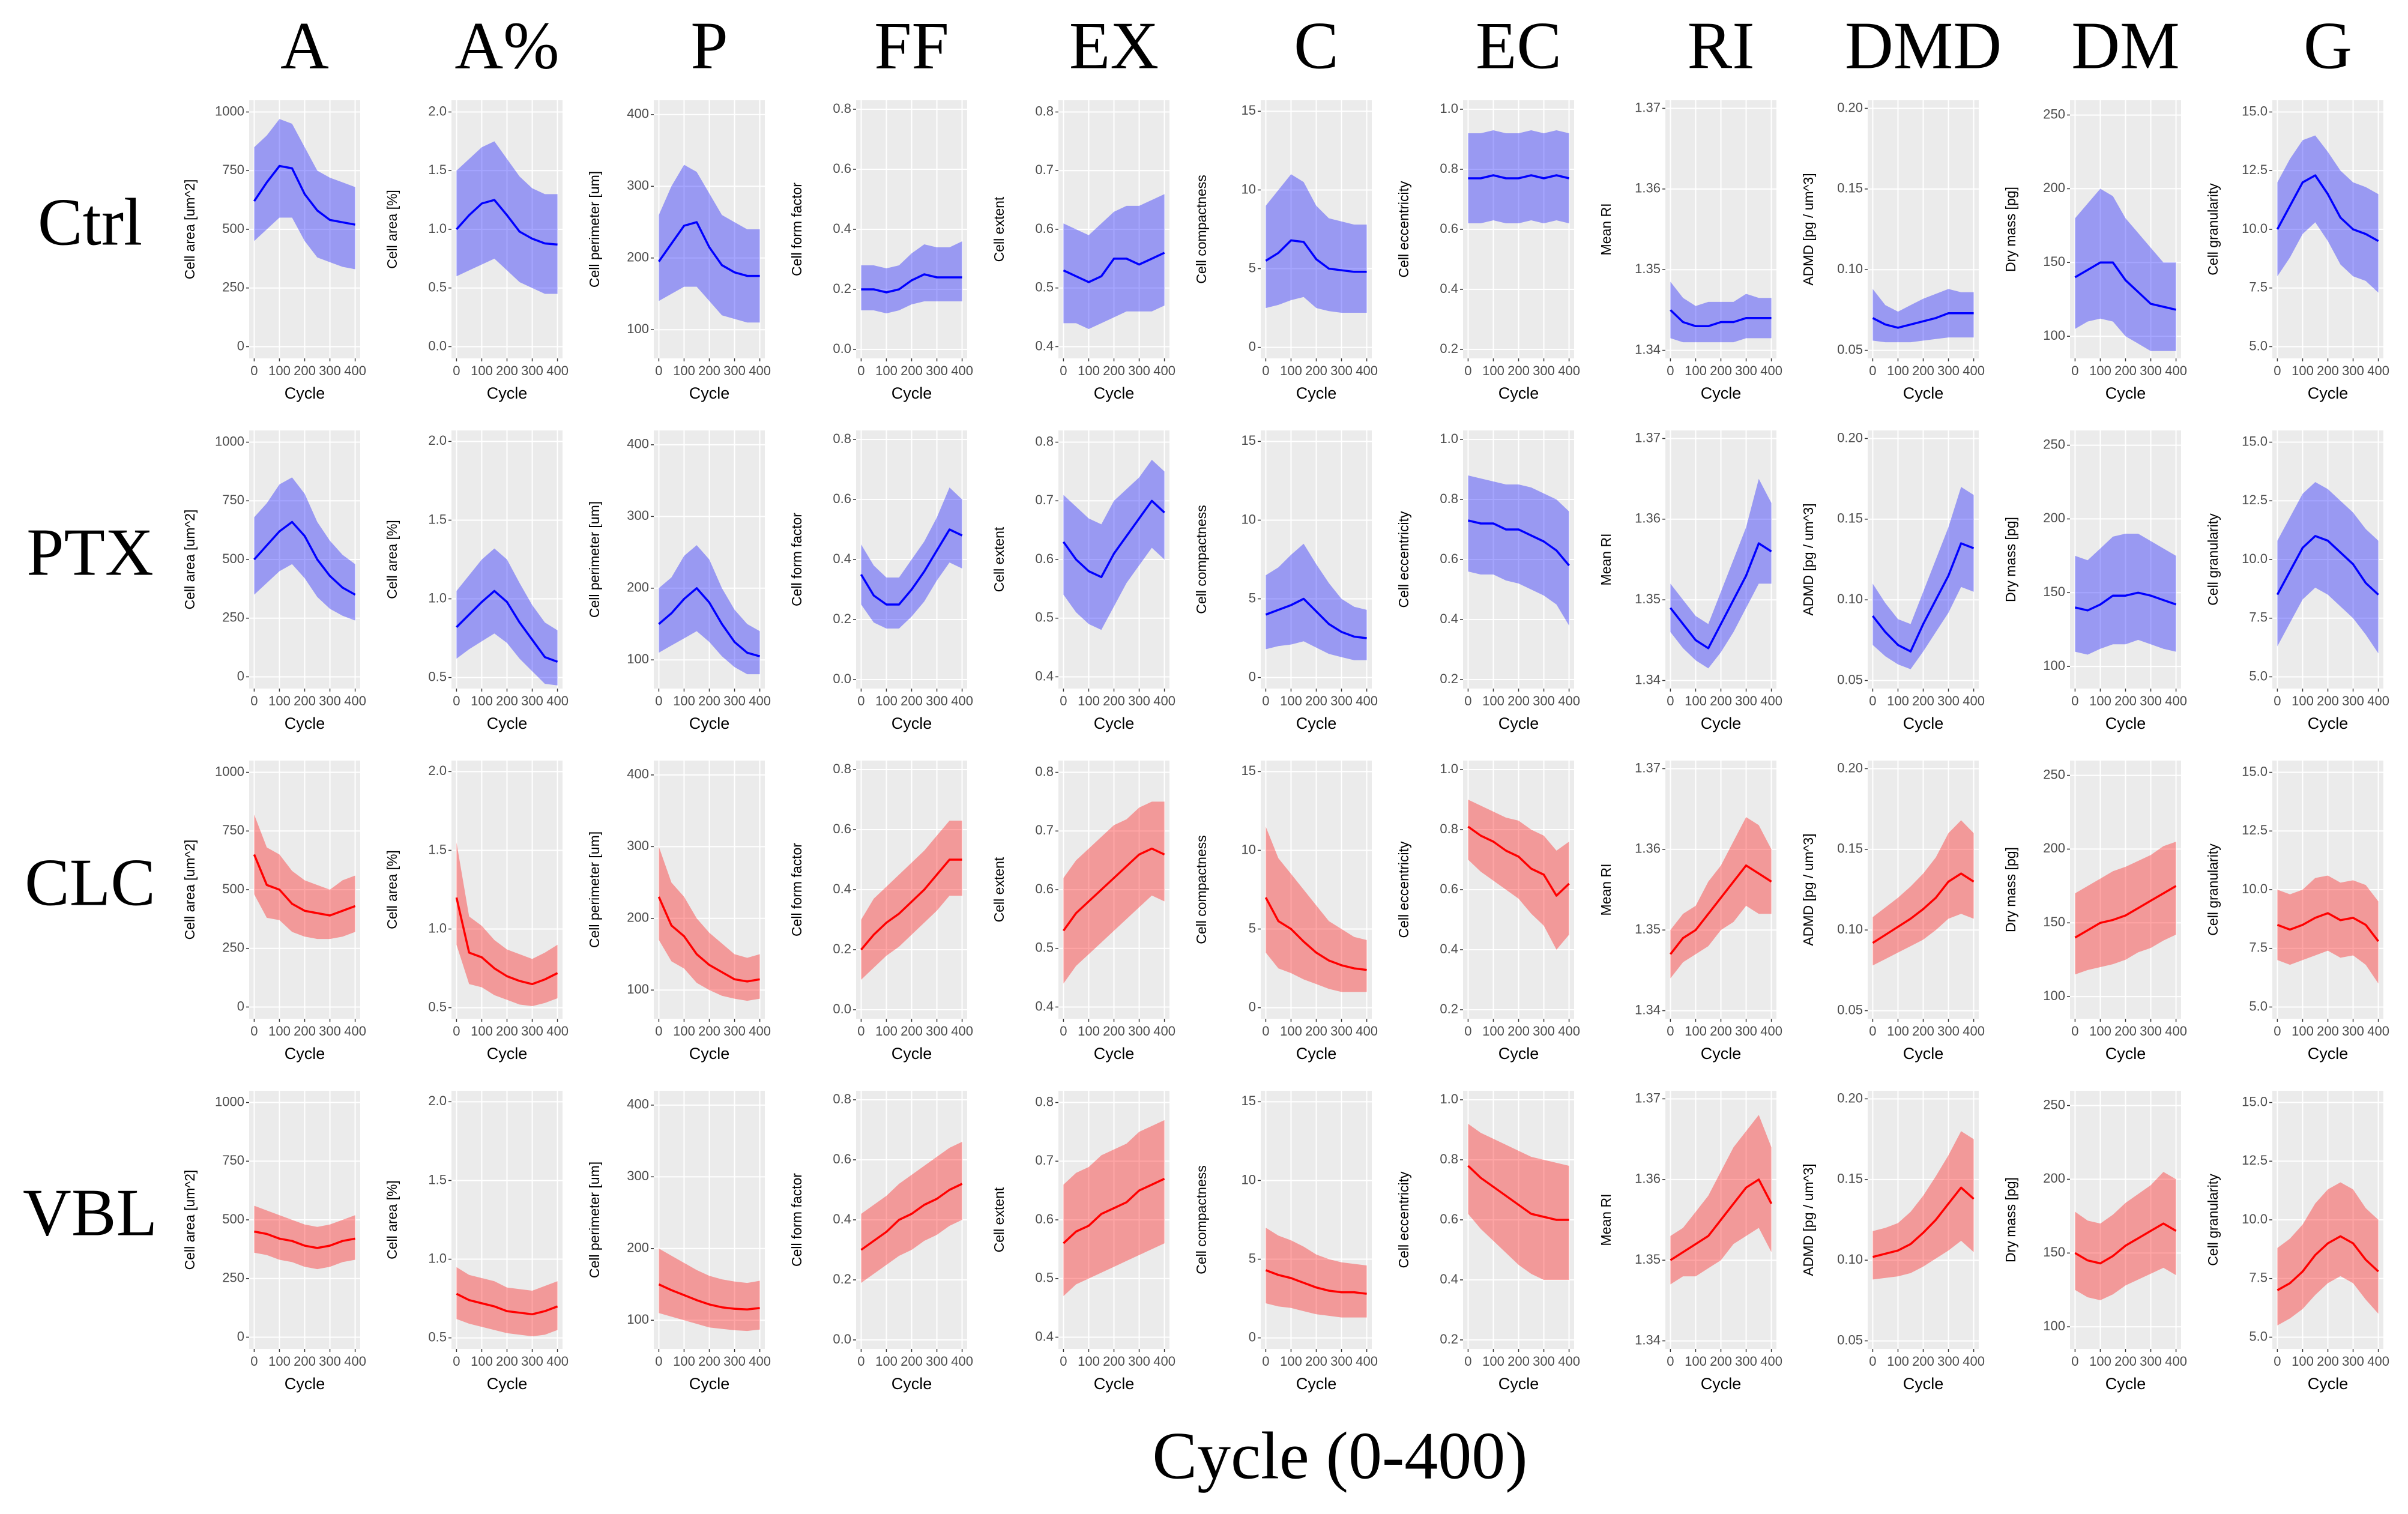 Image resolution: width=2408 pixels, height=1514 pixels. I want to click on y-tick-label: 1.36, so click(1648, 848).